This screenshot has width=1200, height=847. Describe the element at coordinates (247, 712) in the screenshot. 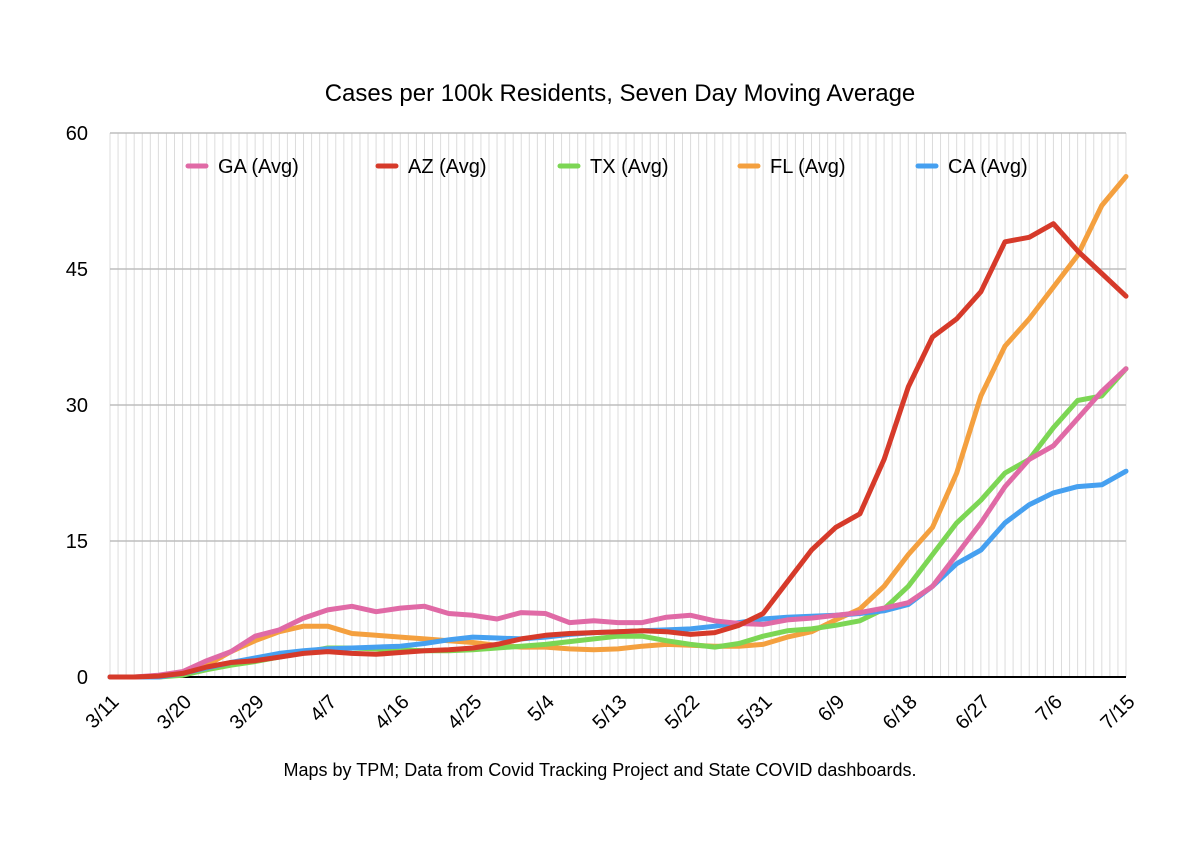

I see `x-tick-label: 3/29` at that location.